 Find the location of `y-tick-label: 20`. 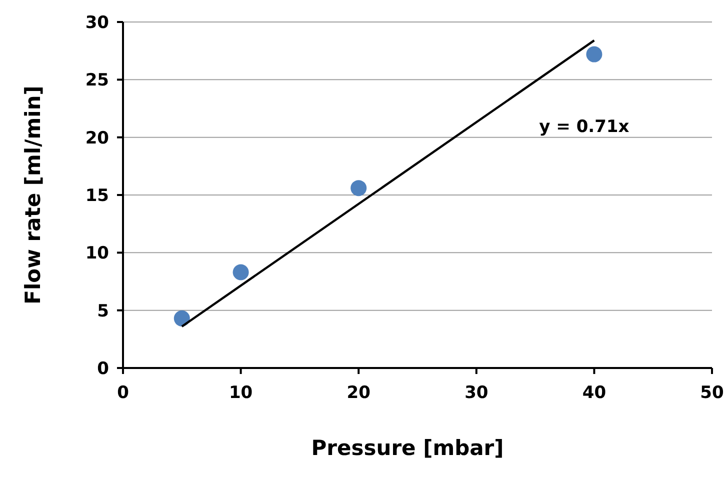

y-tick-label: 20 is located at coordinates (97, 138).